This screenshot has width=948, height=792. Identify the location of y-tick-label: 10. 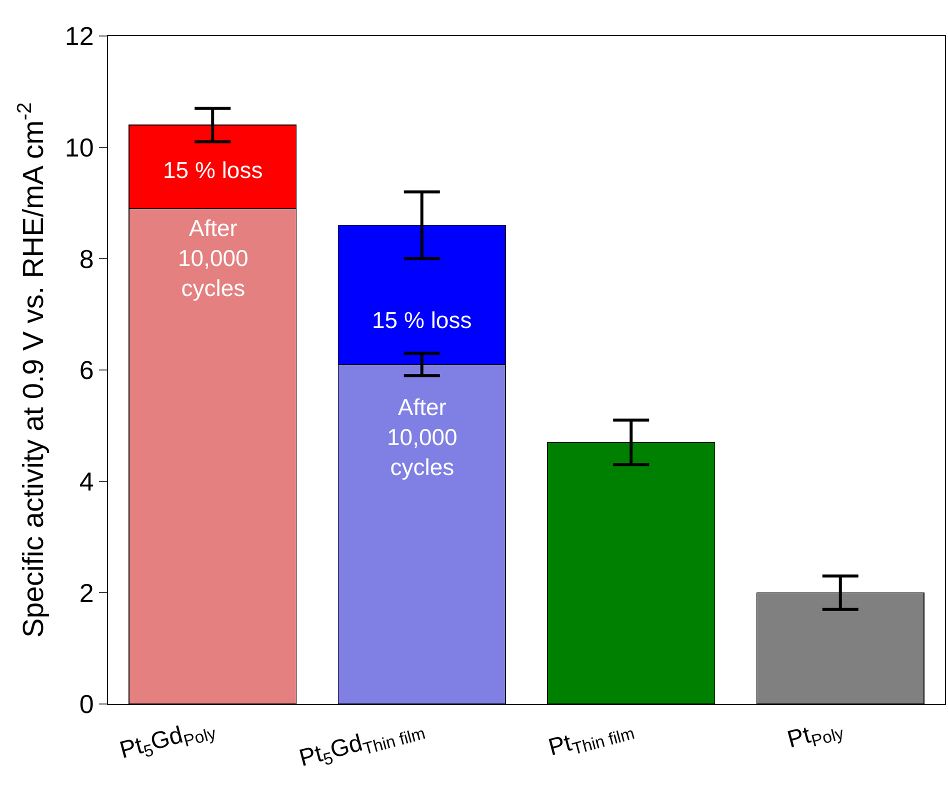
(79, 147).